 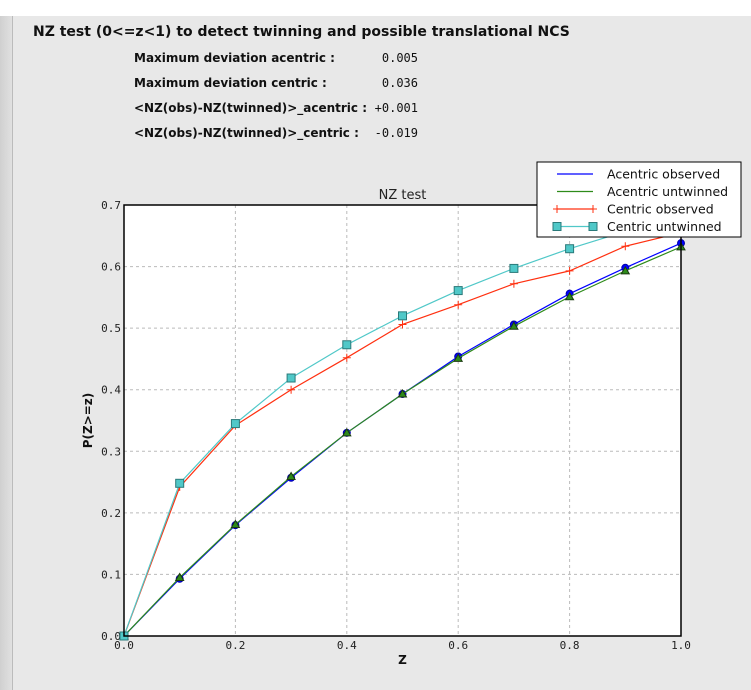 I want to click on x-axis-label: Z, so click(x=402, y=660).